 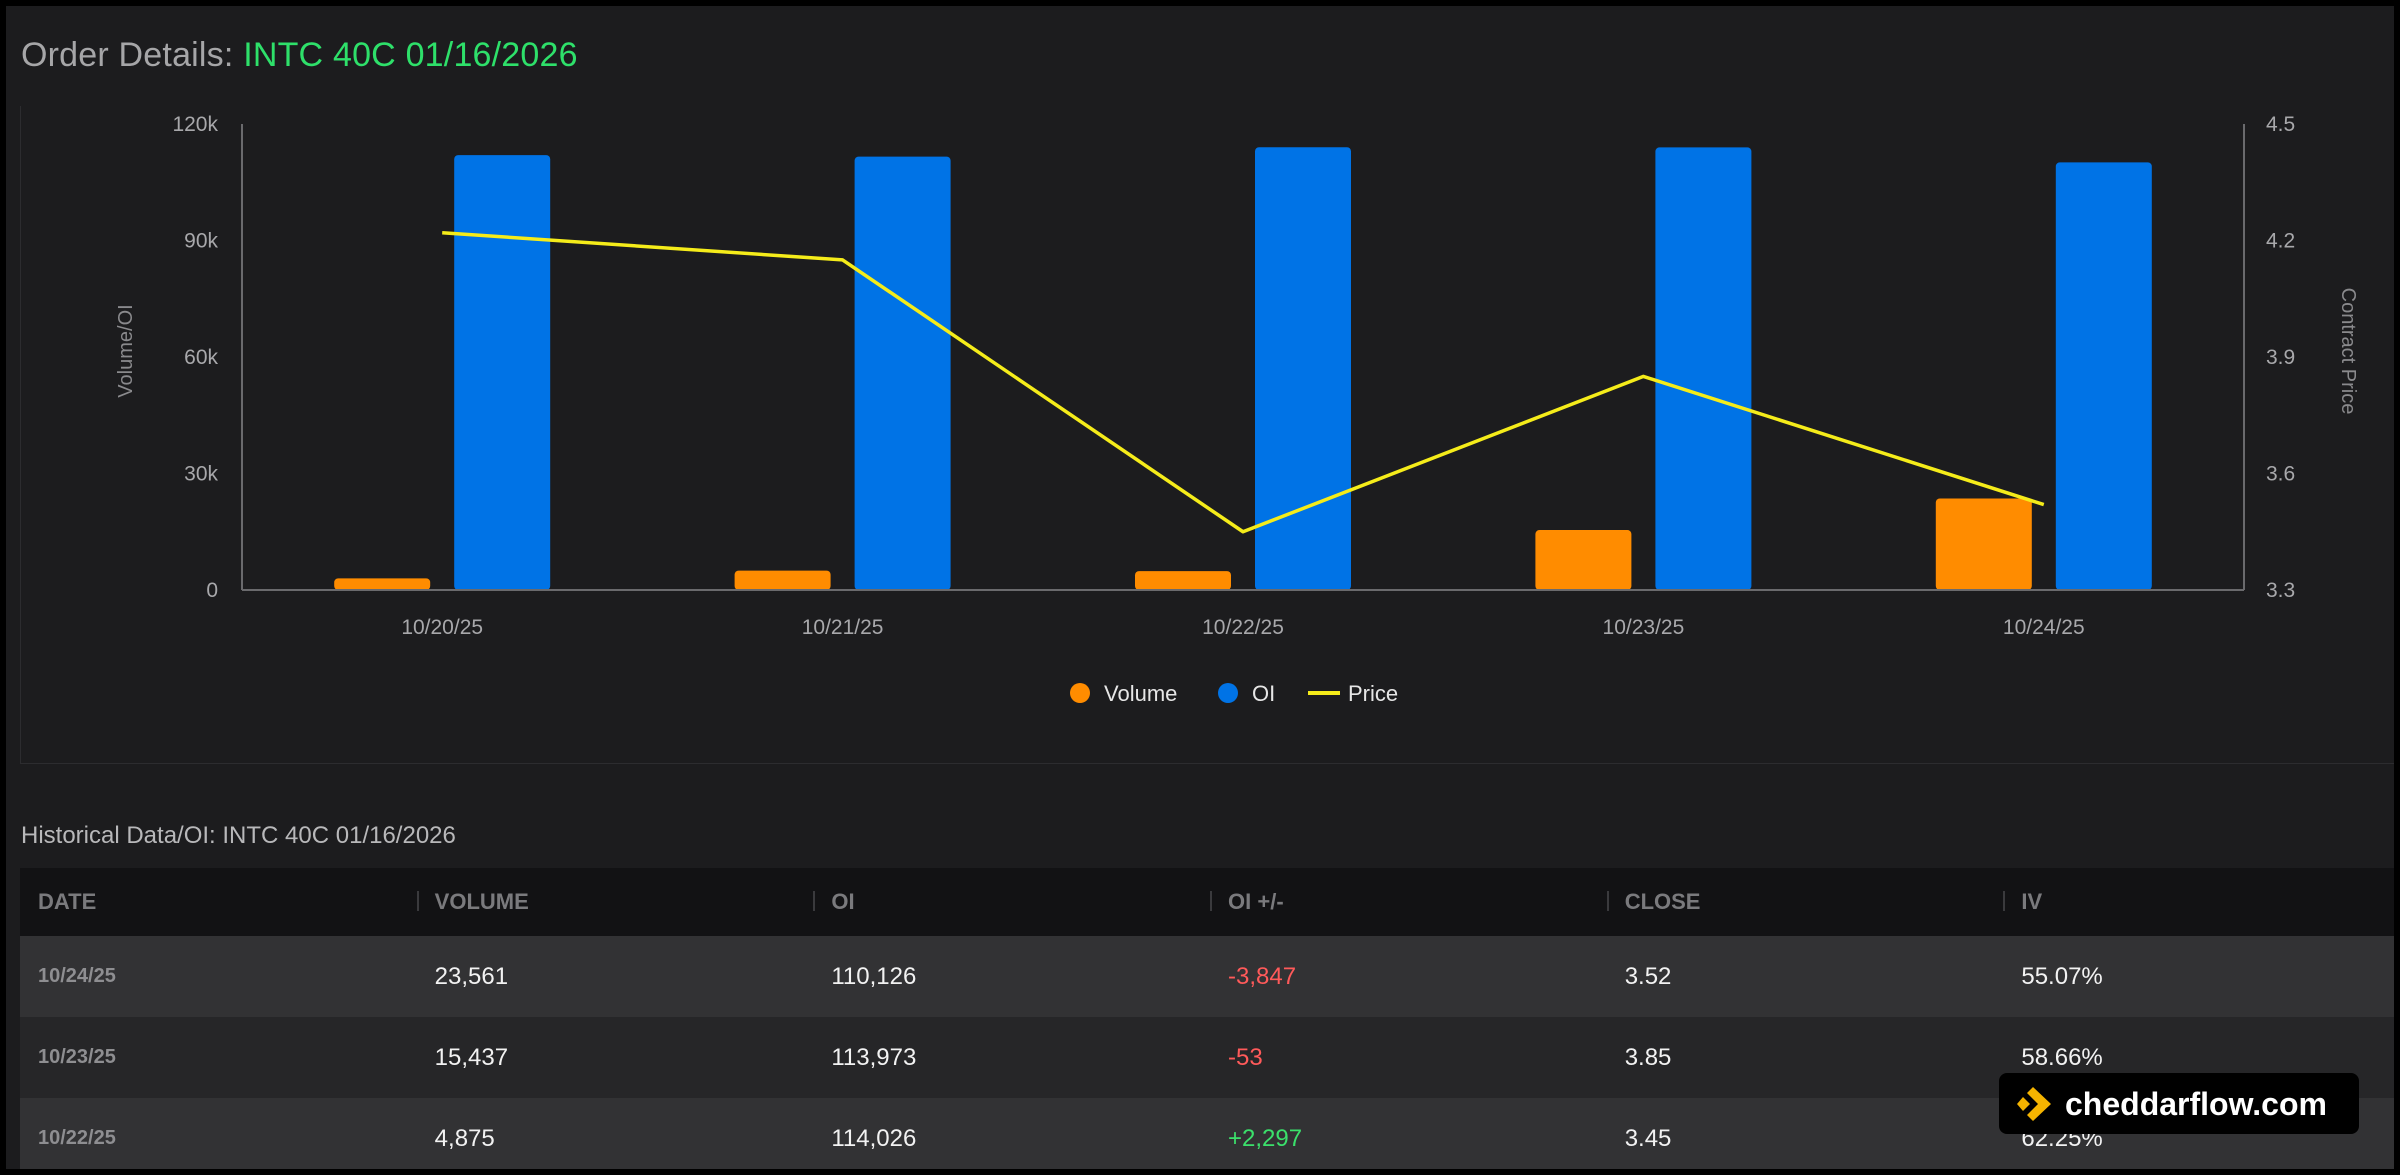 What do you see at coordinates (2196, 1104) in the screenshot?
I see `brand-text: cheddarflow.com` at bounding box center [2196, 1104].